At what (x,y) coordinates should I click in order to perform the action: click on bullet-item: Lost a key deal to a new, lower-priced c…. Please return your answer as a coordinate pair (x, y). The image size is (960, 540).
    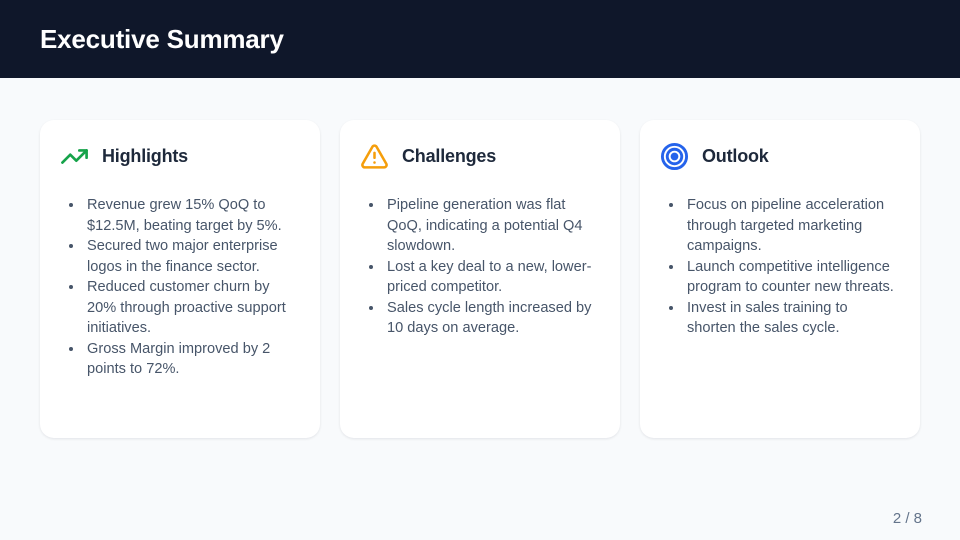
    Looking at the image, I should click on (491, 277).